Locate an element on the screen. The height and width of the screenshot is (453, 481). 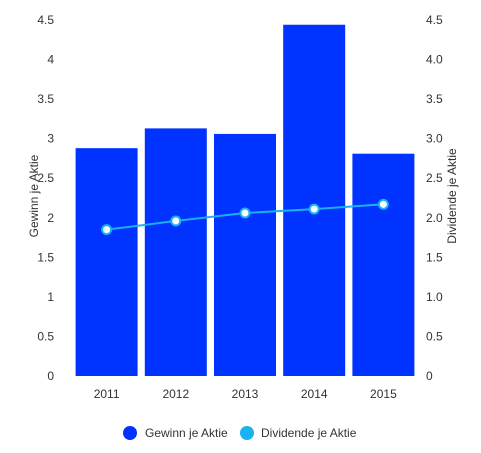
bar-2015 is located at coordinates (383, 264).